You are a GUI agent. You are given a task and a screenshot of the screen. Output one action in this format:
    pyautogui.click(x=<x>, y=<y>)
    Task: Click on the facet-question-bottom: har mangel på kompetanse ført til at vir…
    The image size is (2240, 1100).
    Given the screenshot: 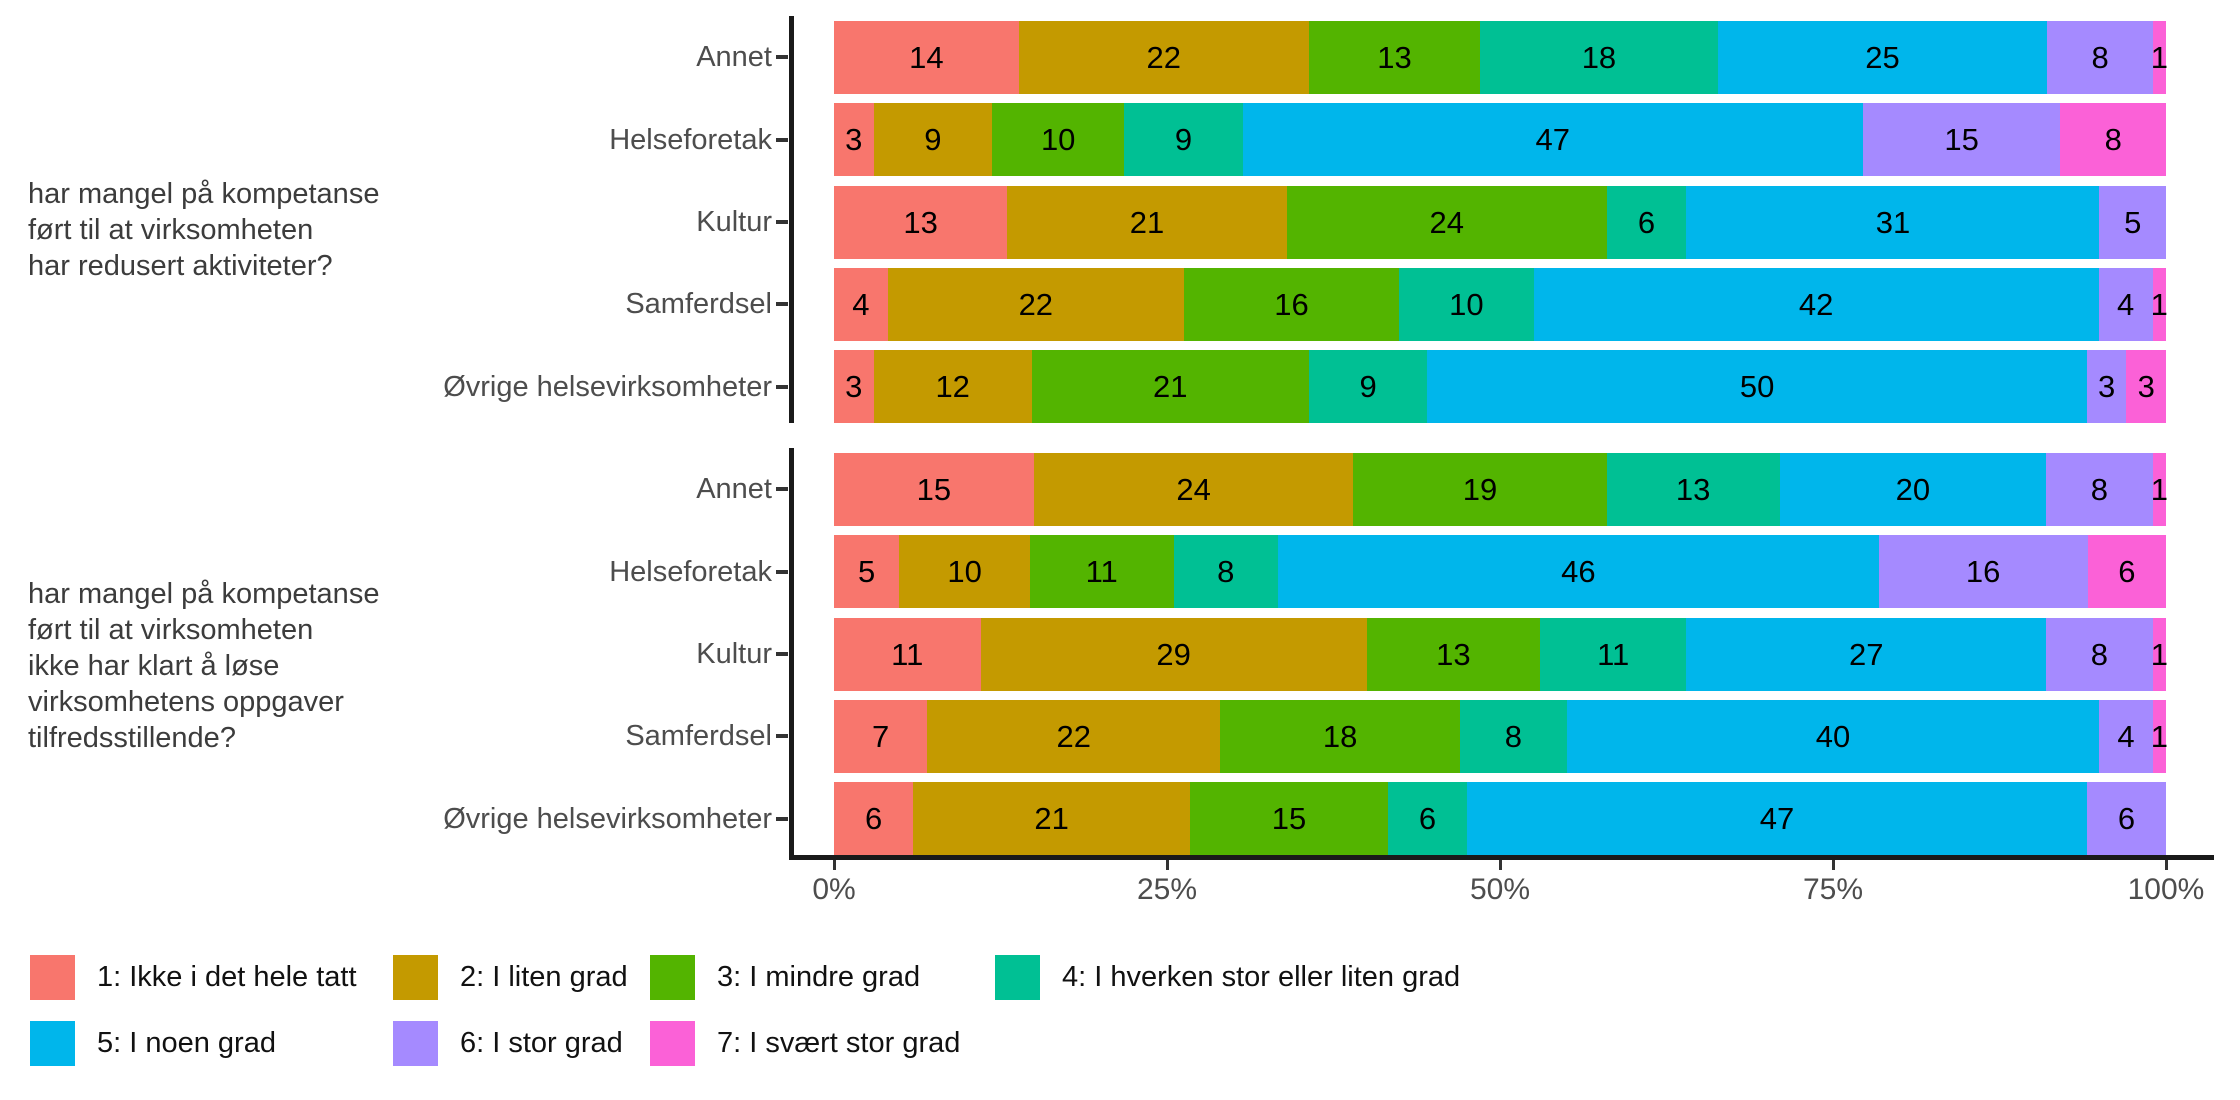 What is the action you would take?
    pyautogui.click(x=204, y=666)
    